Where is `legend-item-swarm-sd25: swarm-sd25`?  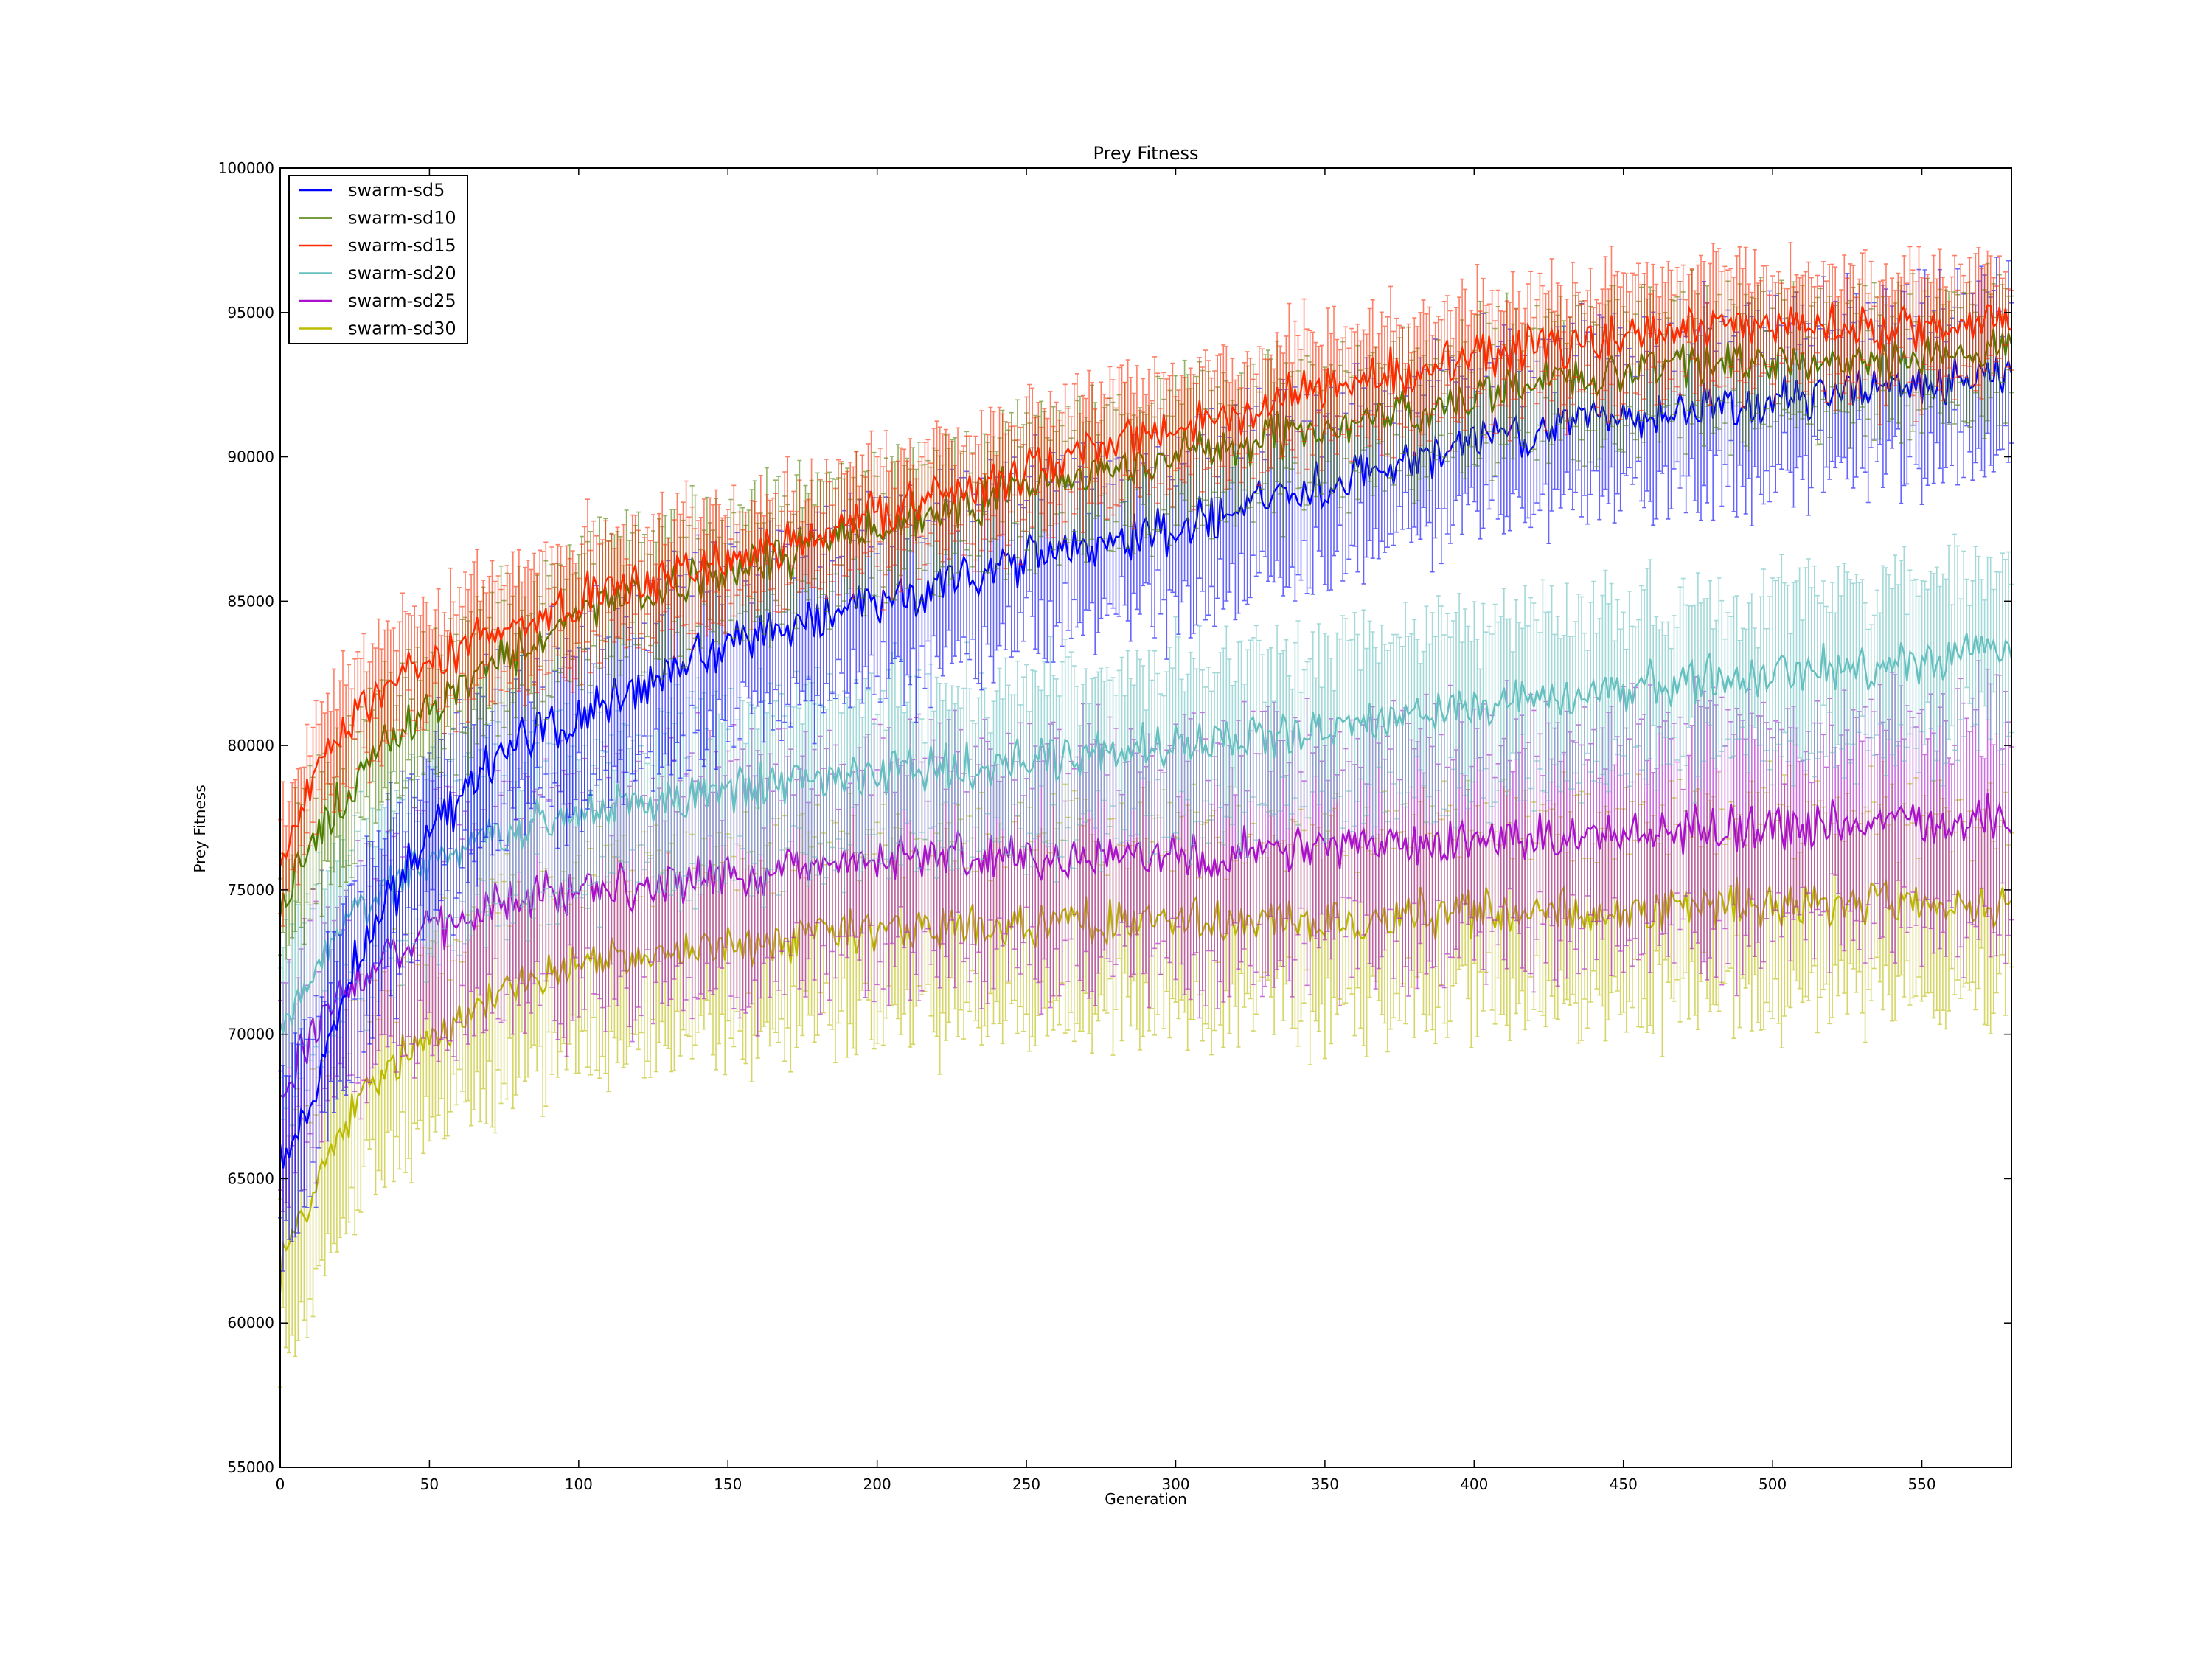
legend-item-swarm-sd25: swarm-sd25 is located at coordinates (377, 301).